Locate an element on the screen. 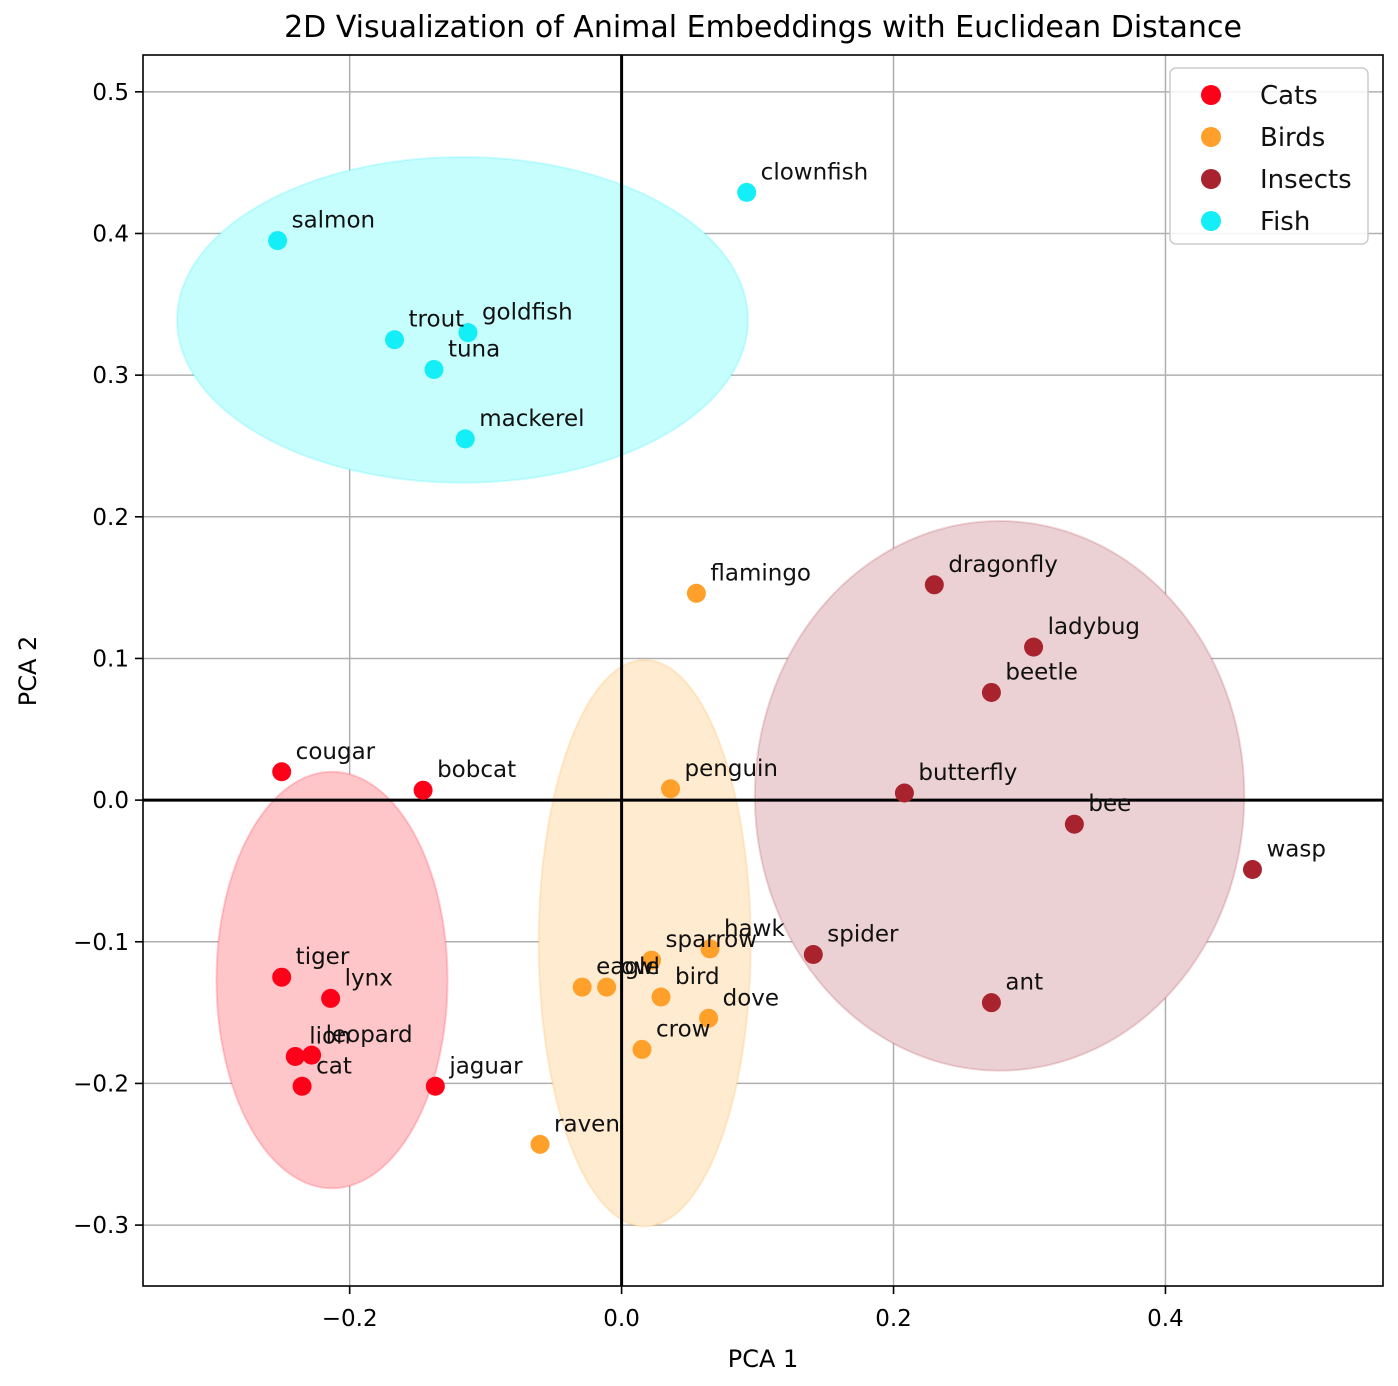 The height and width of the screenshot is (1386, 1398). point-label-bobcat: bobcat is located at coordinates (476, 770).